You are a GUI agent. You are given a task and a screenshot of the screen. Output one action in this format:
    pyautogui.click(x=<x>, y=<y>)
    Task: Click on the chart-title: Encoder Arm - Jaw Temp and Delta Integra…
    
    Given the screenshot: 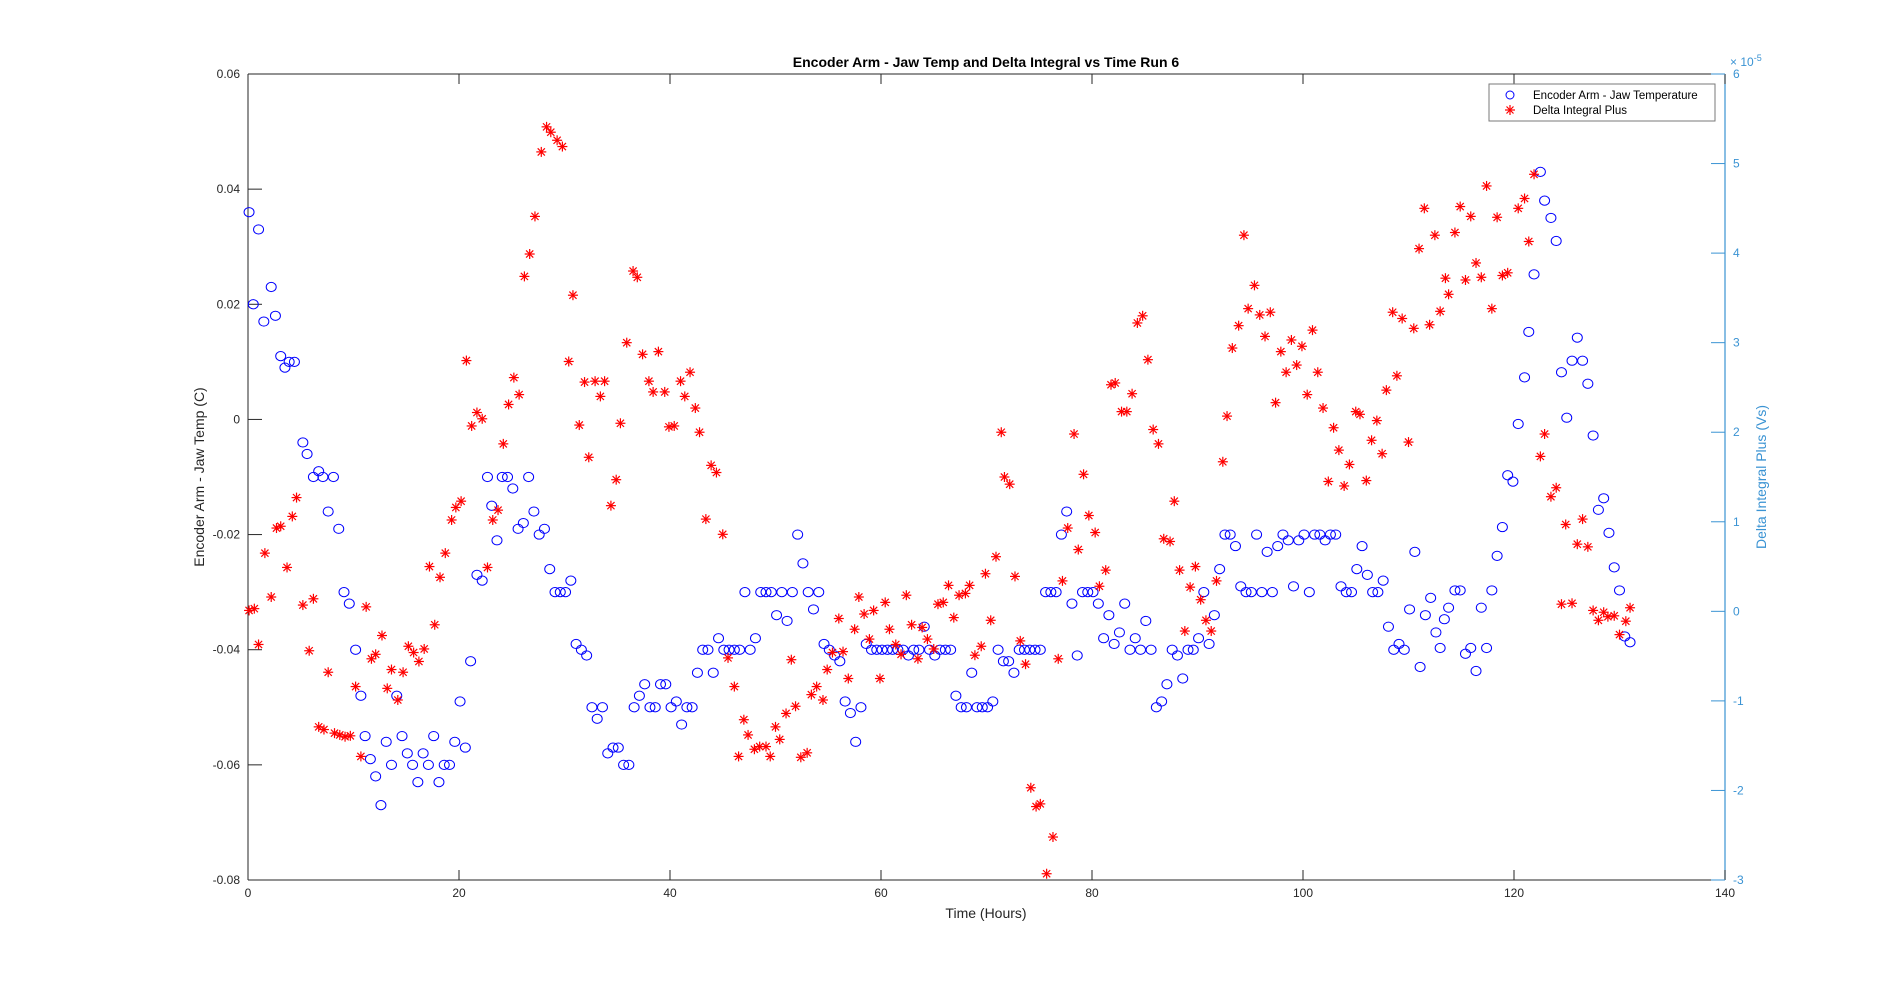 What is the action you would take?
    pyautogui.click(x=986, y=62)
    